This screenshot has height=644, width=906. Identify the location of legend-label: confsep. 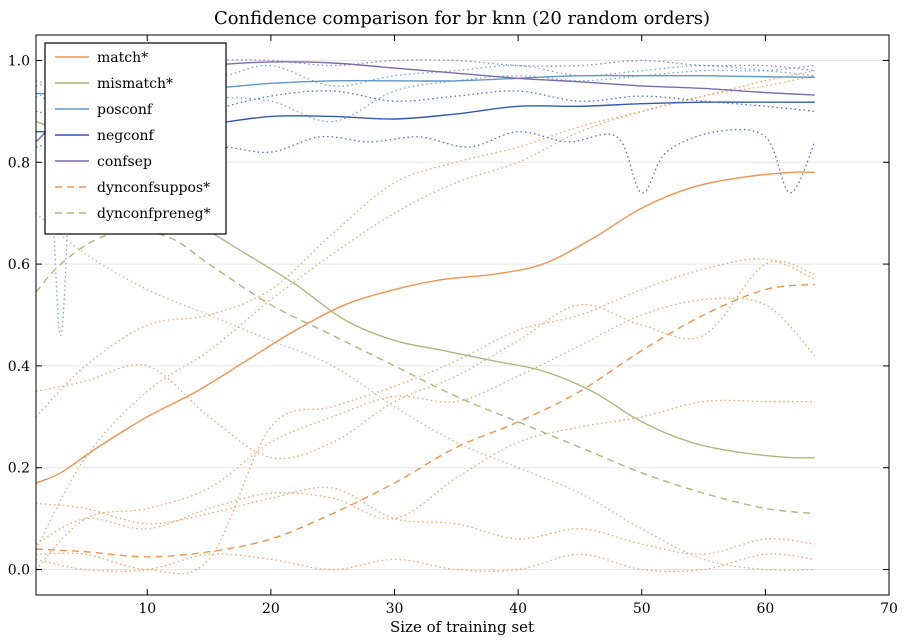
(124, 162).